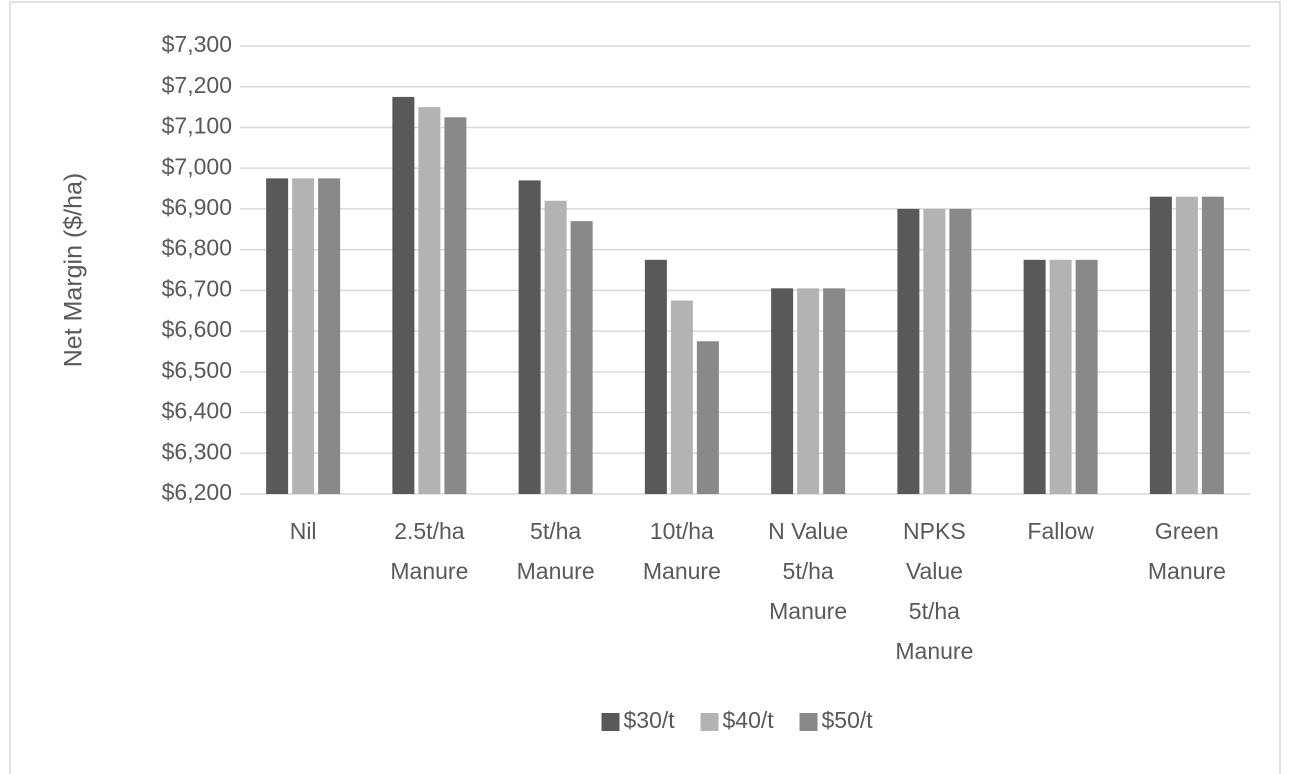  Describe the element at coordinates (429, 531) in the screenshot. I see `x-tick-label: 2.5t/ha` at that location.